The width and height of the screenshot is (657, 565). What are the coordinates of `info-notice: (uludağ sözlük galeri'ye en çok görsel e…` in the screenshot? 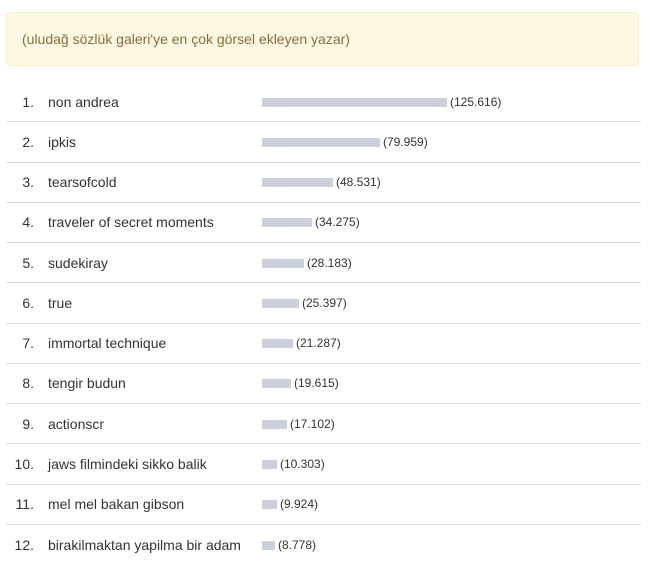 It's located at (322, 39).